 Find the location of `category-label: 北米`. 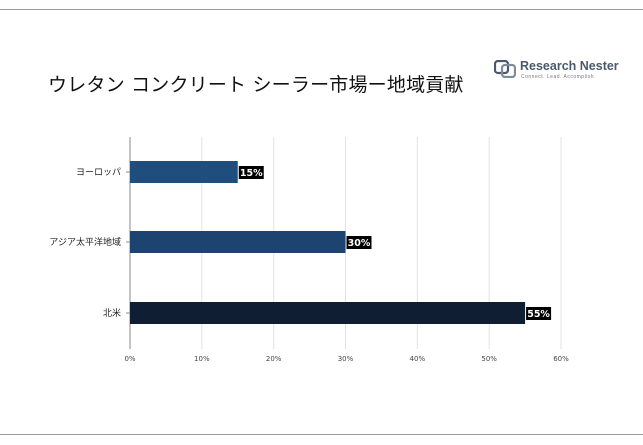

category-label: 北米 is located at coordinates (112, 313).